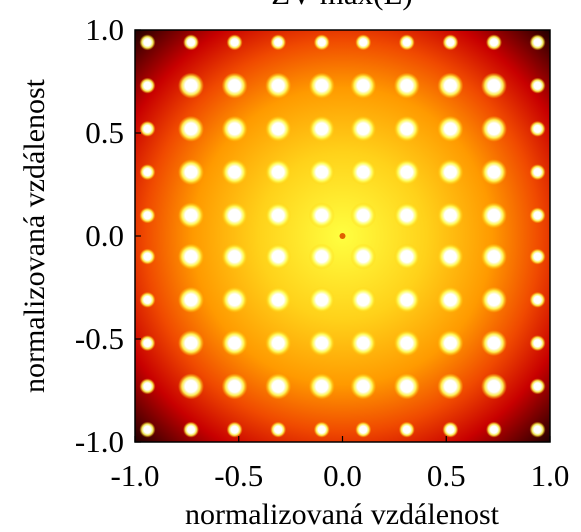  What do you see at coordinates (238, 475) in the screenshot?
I see `x-tick-label: -0.5` at bounding box center [238, 475].